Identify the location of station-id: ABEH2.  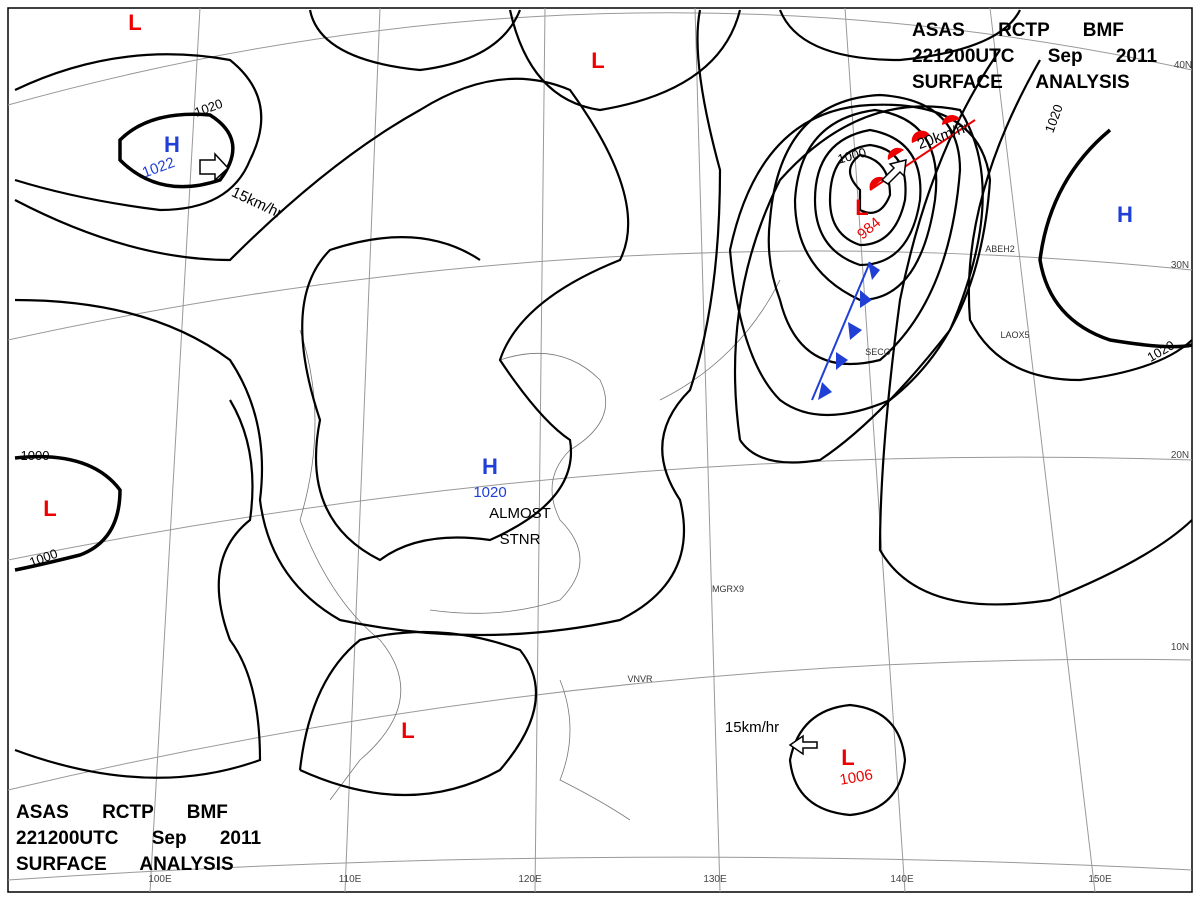
(1000, 249).